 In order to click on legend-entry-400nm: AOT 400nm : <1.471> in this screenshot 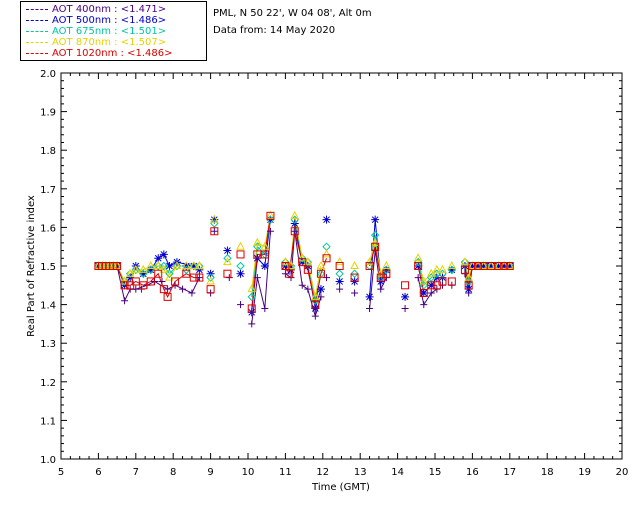, I will do `click(96, 9)`.